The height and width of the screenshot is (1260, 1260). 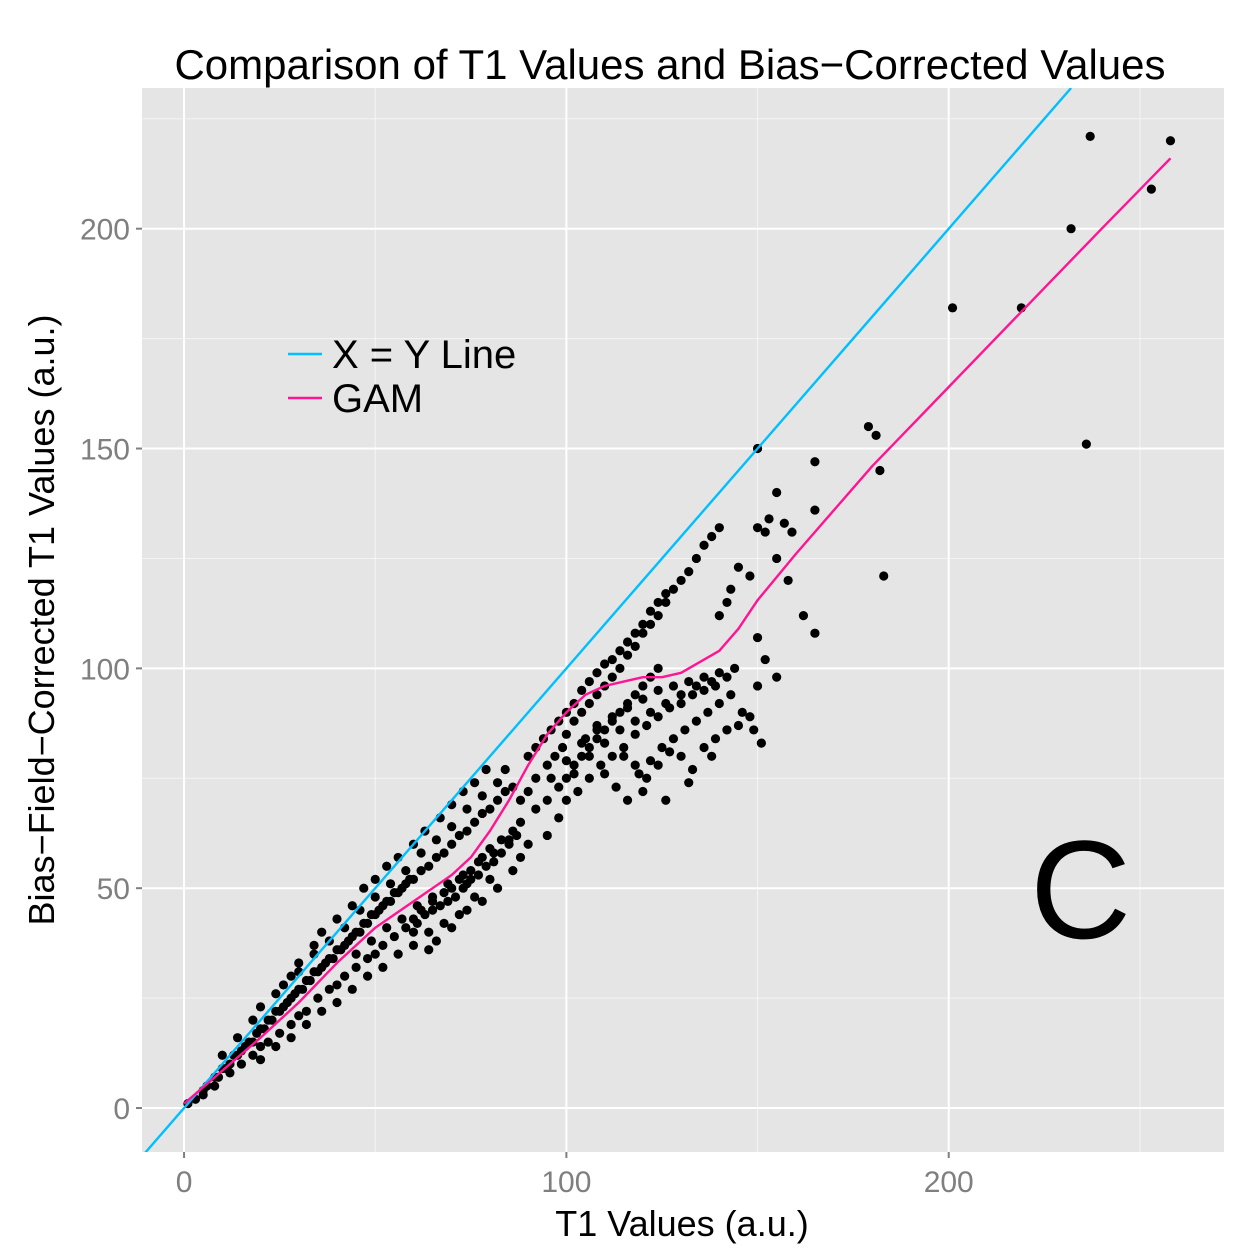 I want to click on legend: X = Y Line GAM, so click(x=402, y=377).